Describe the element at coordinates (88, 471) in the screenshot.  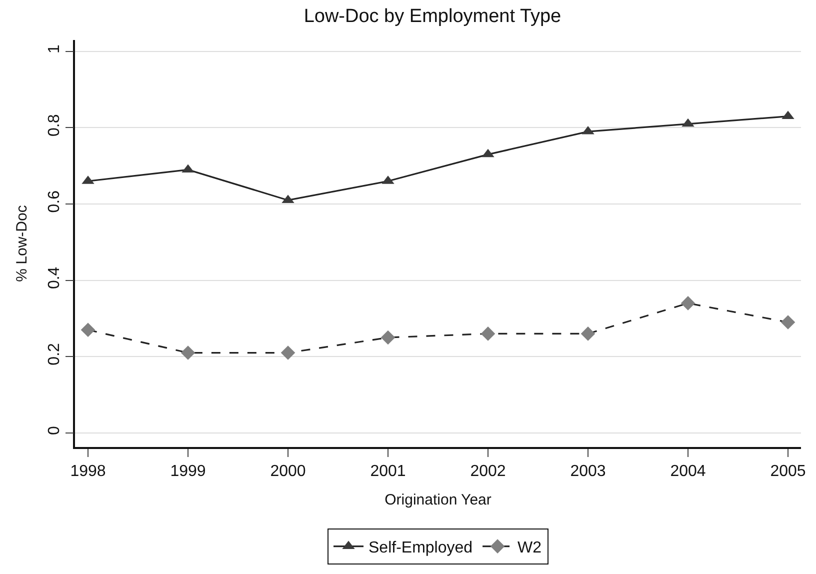
I see `x-tick-label: 1998` at that location.